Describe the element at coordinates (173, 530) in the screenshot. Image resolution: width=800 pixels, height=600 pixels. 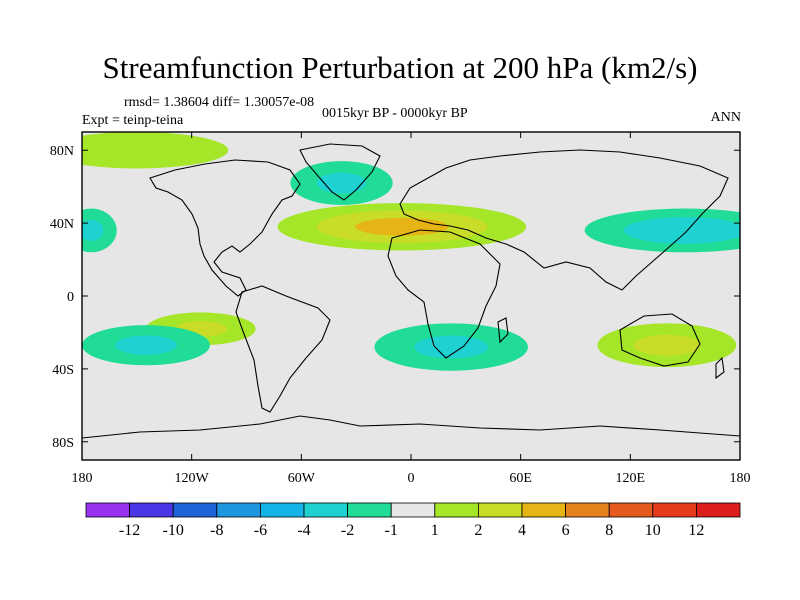
I see `colorbar-label: -10` at that location.